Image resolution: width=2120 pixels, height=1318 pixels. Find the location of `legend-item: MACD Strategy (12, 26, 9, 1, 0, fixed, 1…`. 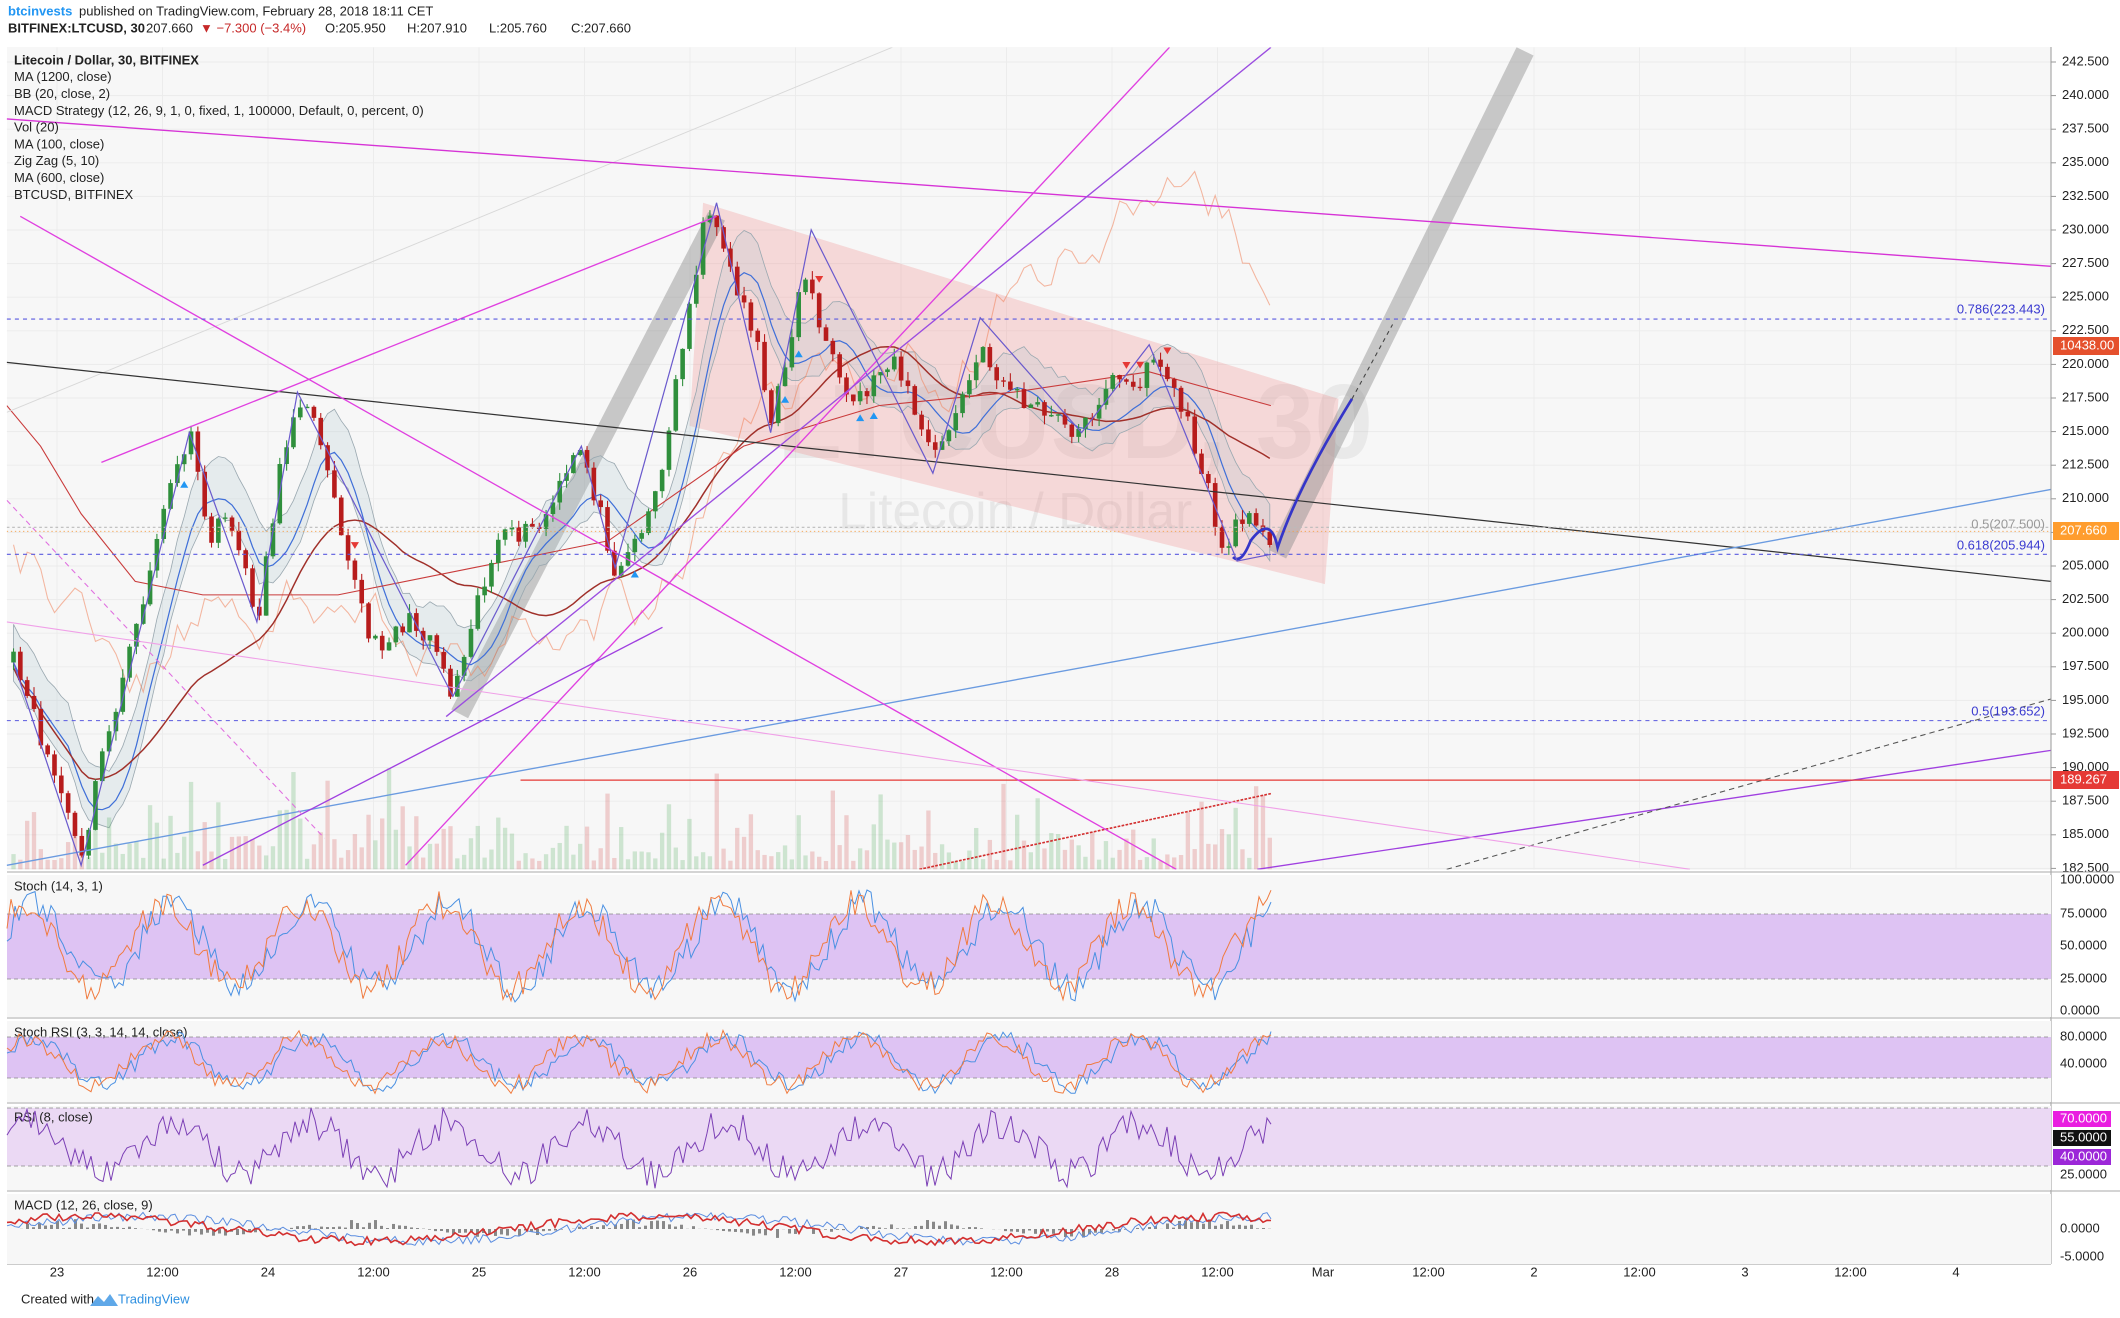

legend-item: MACD Strategy (12, 26, 9, 1, 0, fixed, 1… is located at coordinates (219, 110).